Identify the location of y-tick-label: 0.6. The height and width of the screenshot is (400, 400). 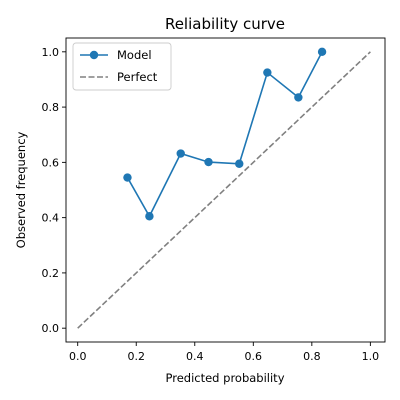
(51, 162).